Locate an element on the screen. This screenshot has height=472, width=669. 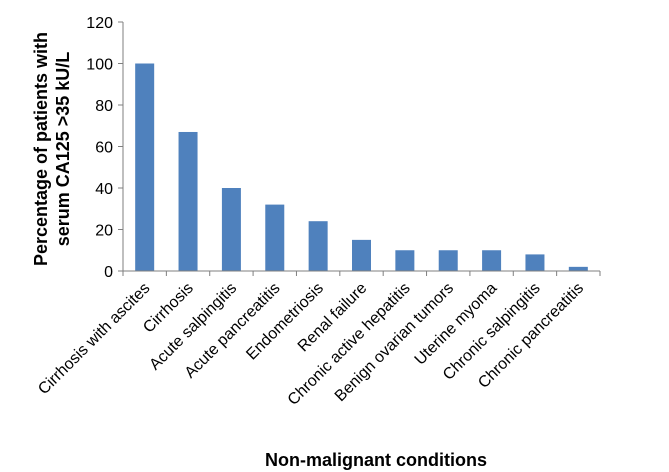
x-axis-title: Non-malignant conditions is located at coordinates (376, 460).